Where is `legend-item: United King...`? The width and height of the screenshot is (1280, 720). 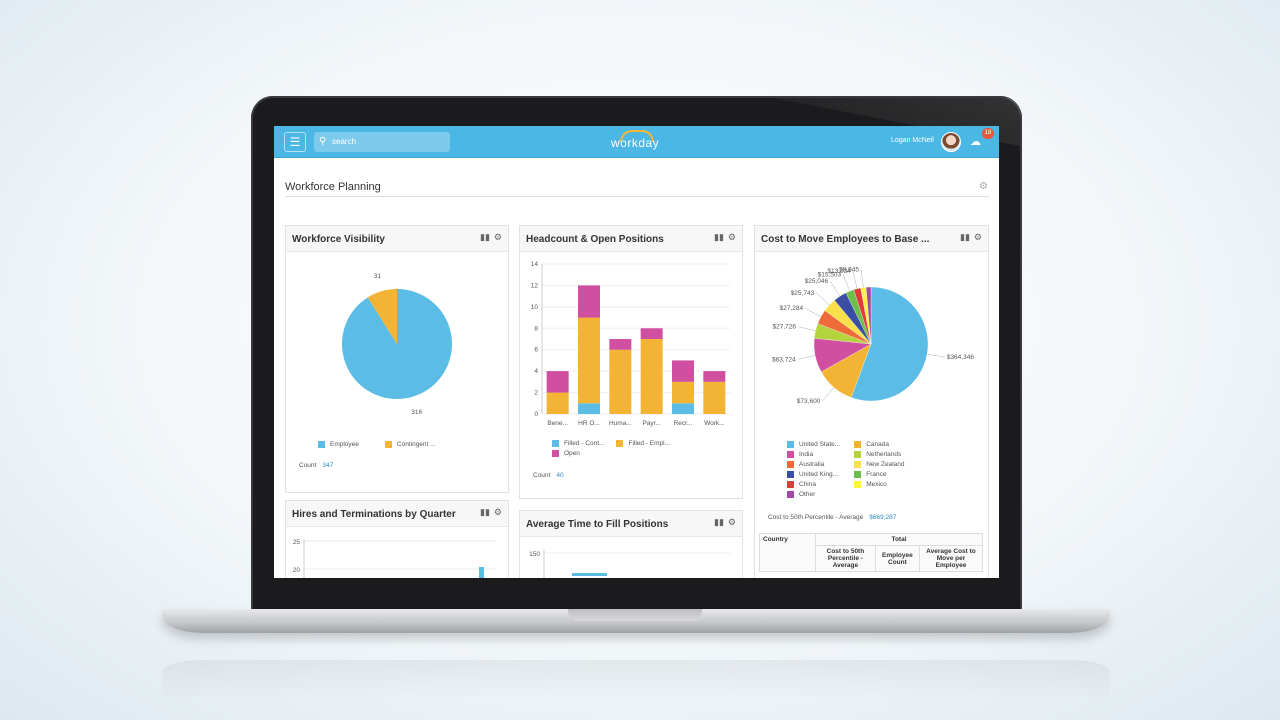 legend-item: United King... is located at coordinates (813, 474).